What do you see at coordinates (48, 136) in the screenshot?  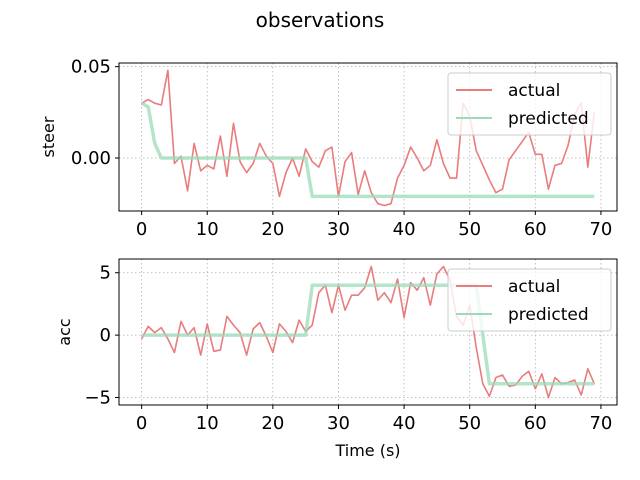 I see `y-axis-label: steer` at bounding box center [48, 136].